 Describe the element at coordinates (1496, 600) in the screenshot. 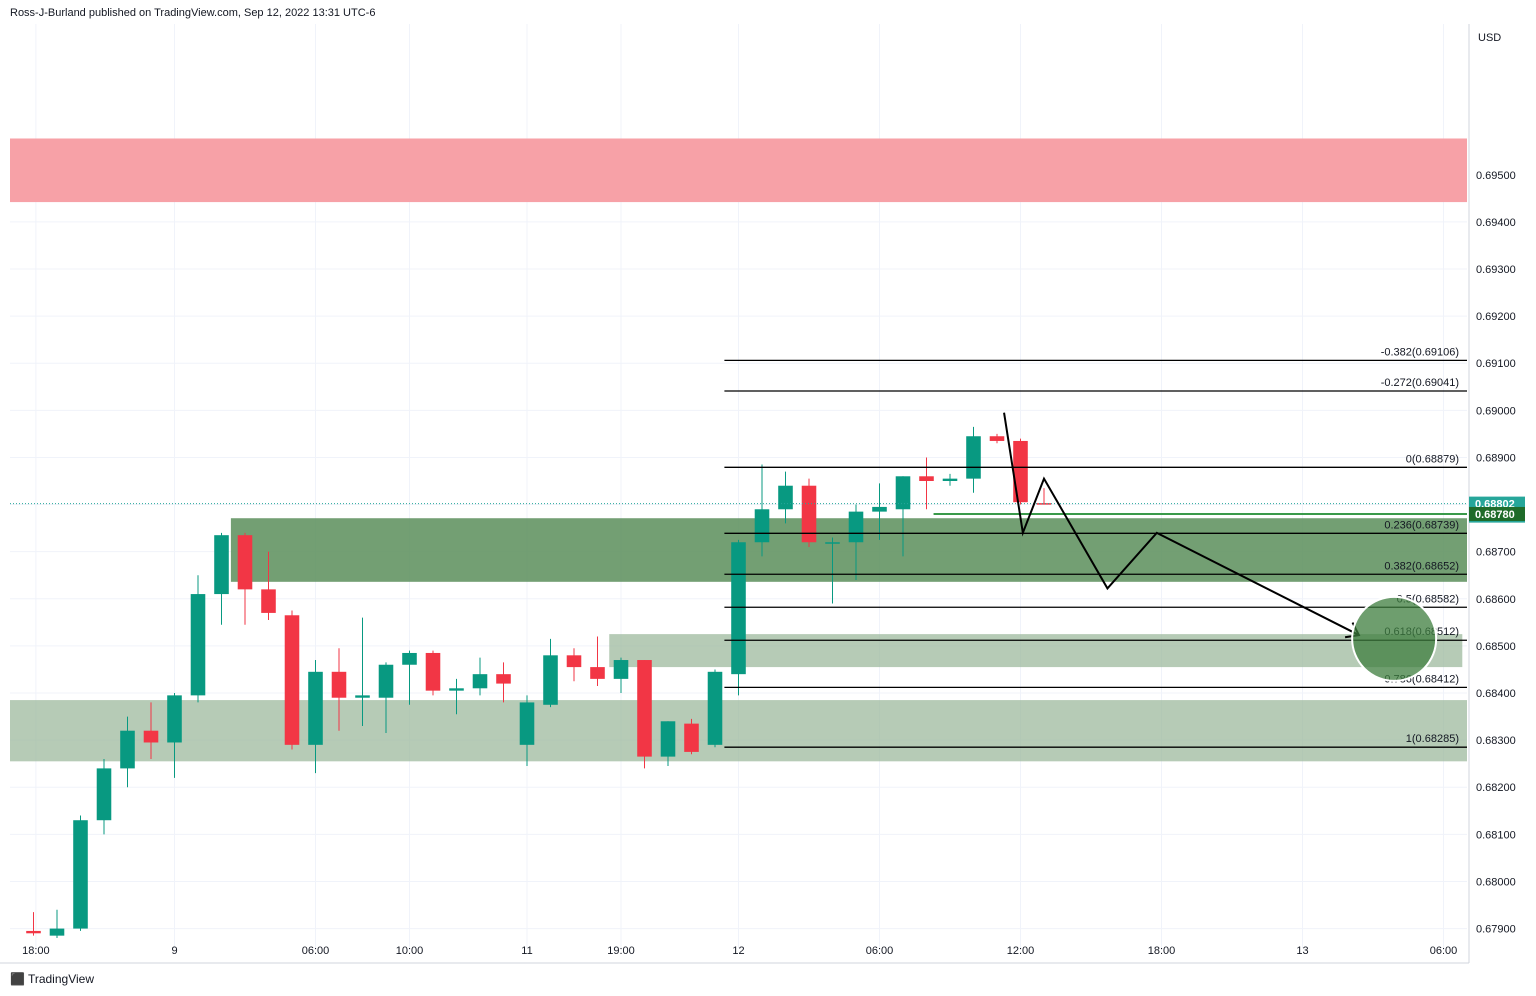

I see `y-tick-label: 0.68600` at that location.